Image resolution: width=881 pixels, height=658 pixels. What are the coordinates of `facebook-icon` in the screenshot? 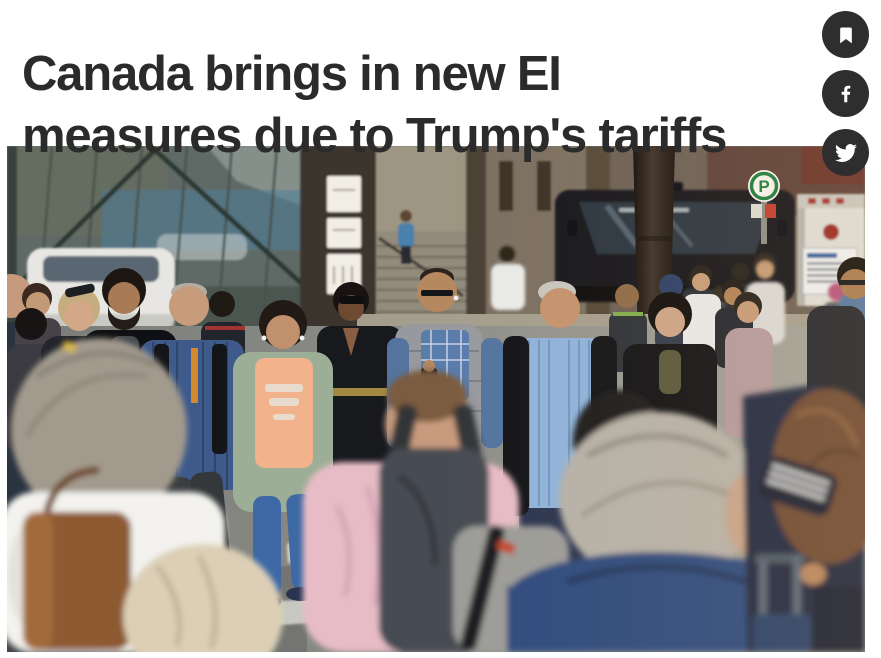 It's located at (845, 93).